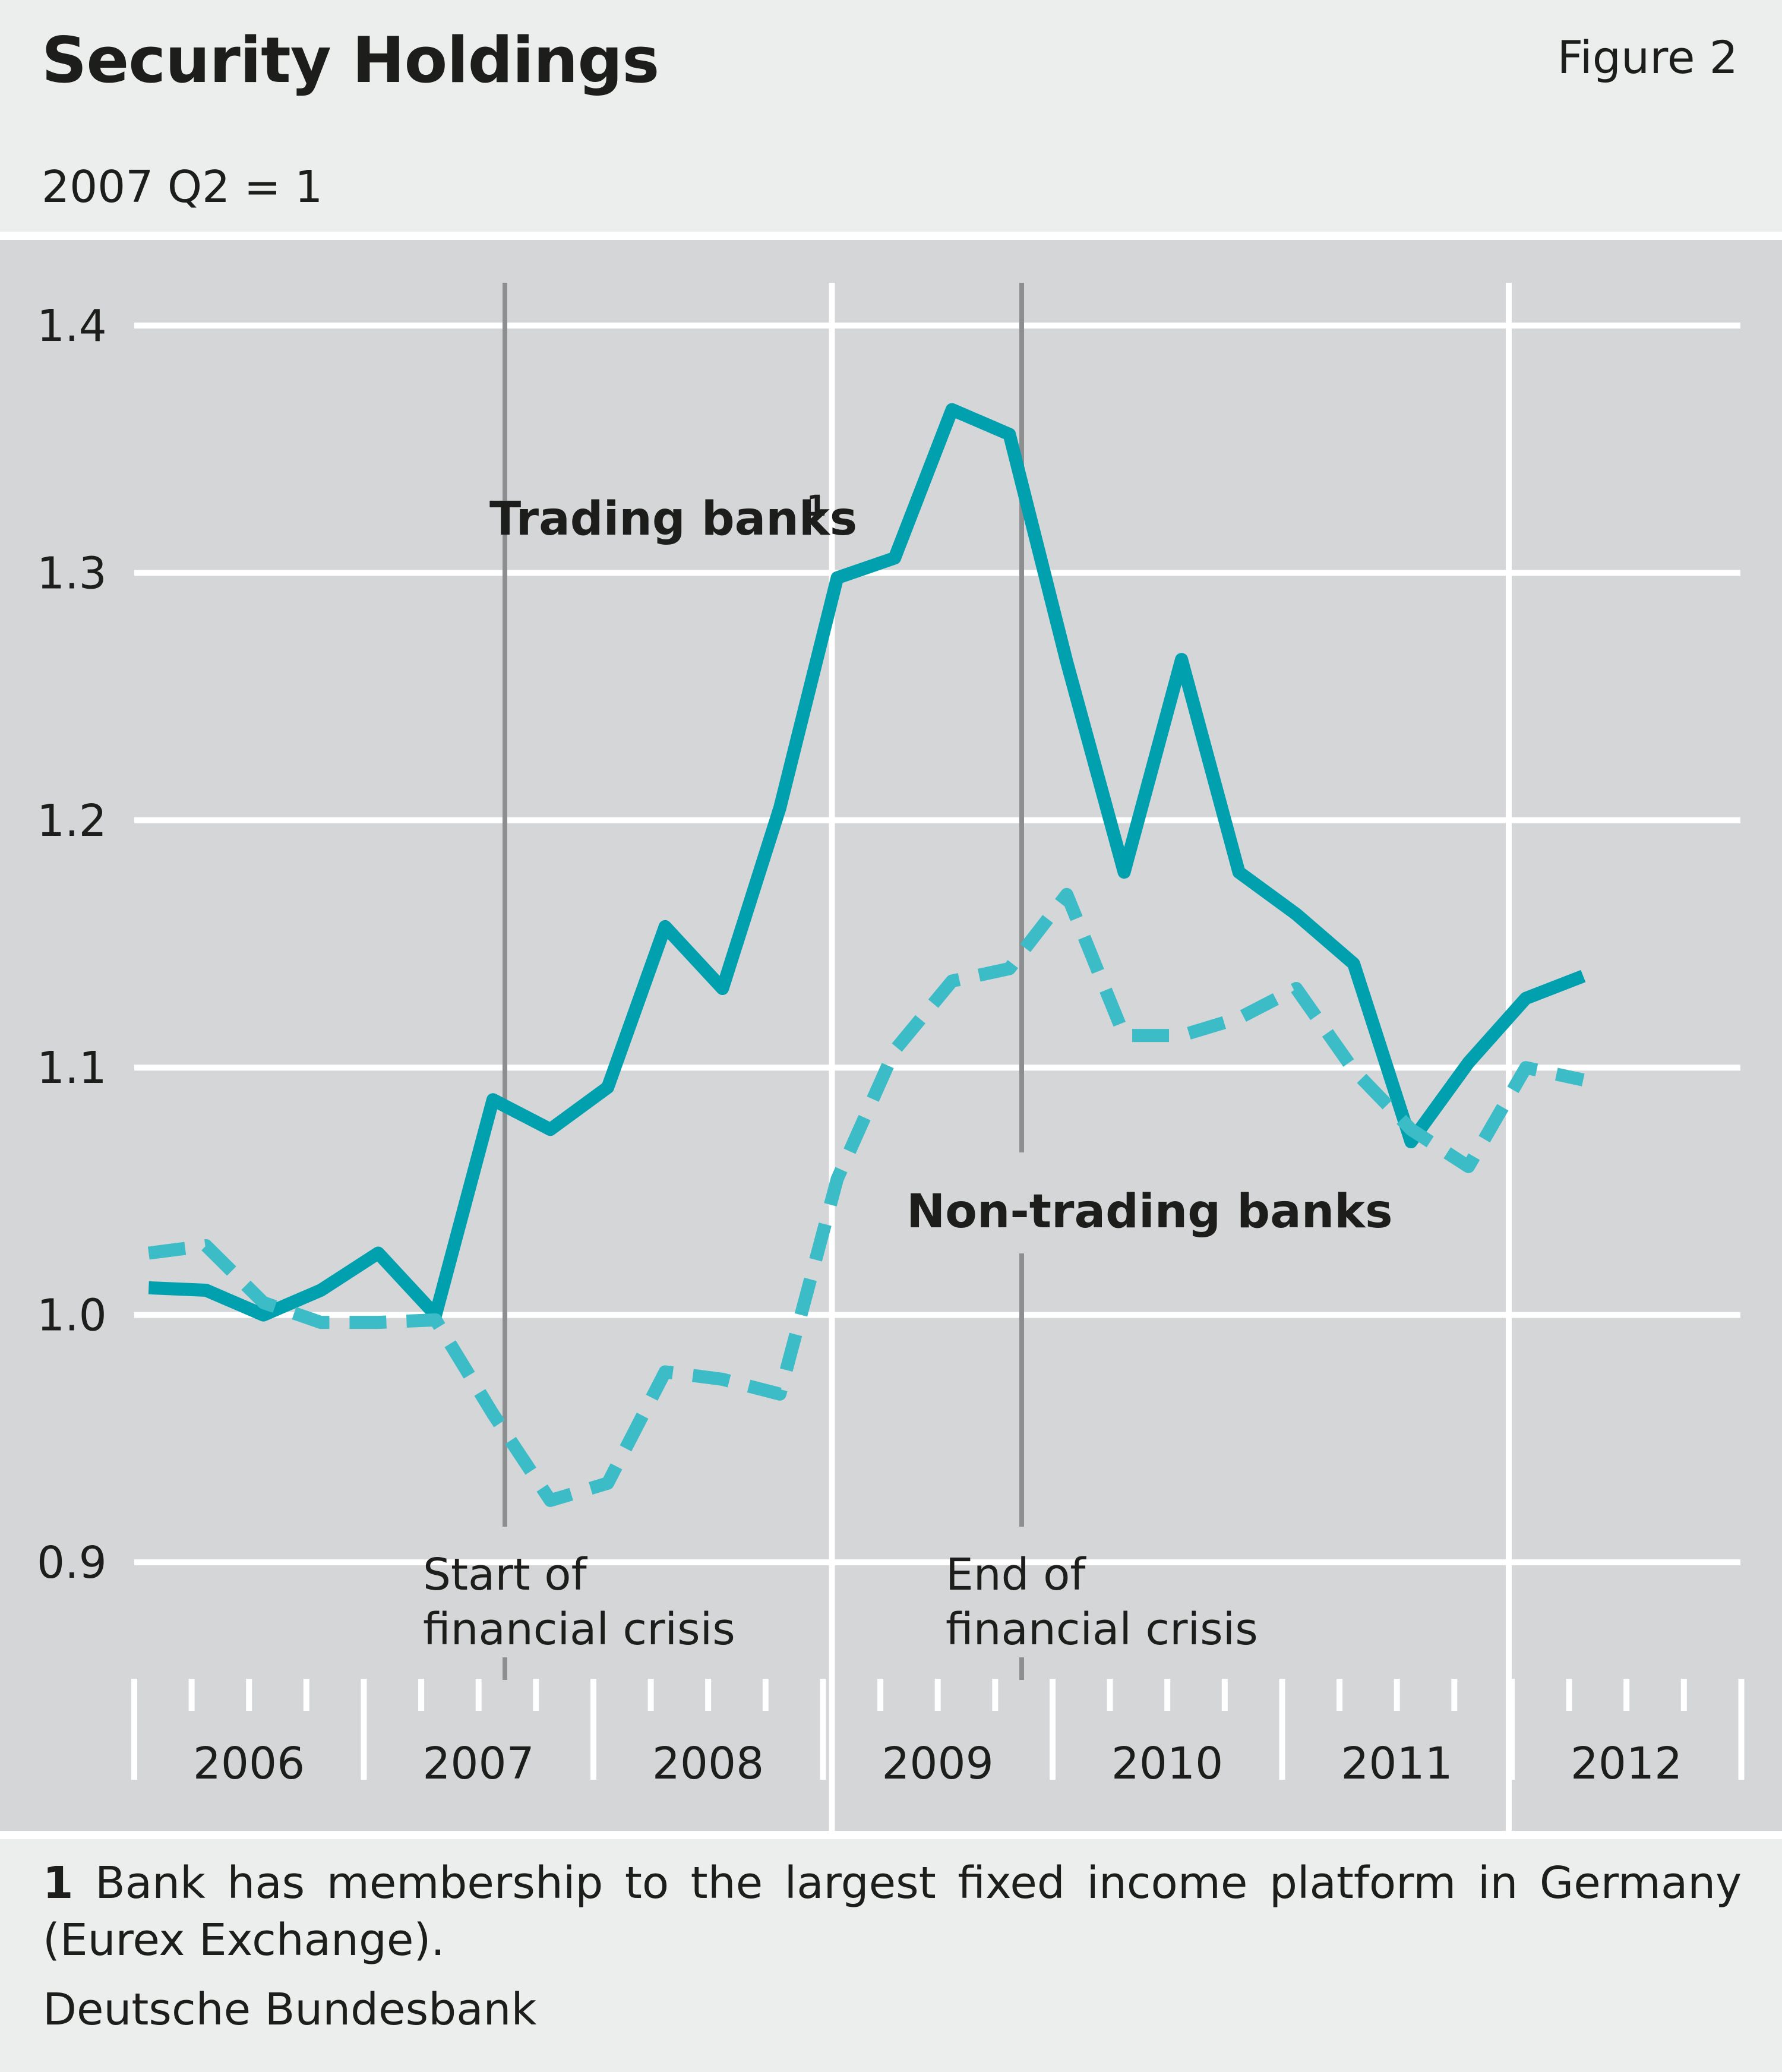 The width and height of the screenshot is (1782, 2072). I want to click on source-label: Deutsche Bundesbank, so click(290, 2009).